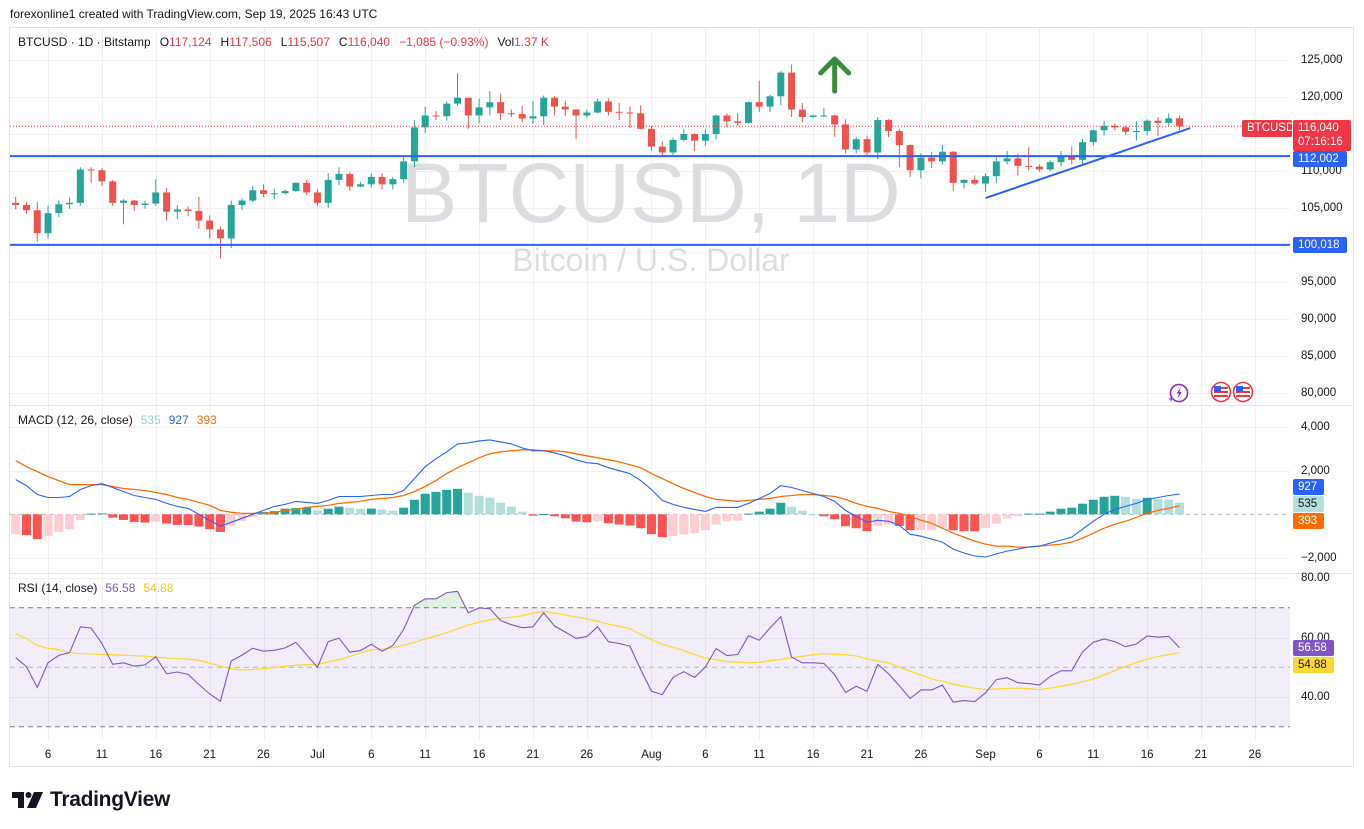  Describe the element at coordinates (101, 755) in the screenshot. I see `time-axis-label: 11` at that location.